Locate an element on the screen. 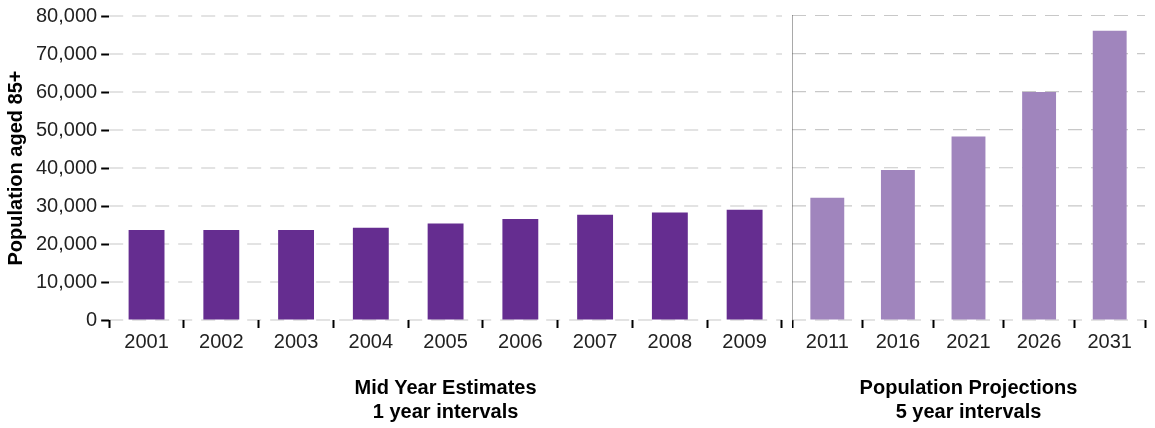 The height and width of the screenshot is (428, 1155). y-tick-label: 10,000 is located at coordinates (67, 280).